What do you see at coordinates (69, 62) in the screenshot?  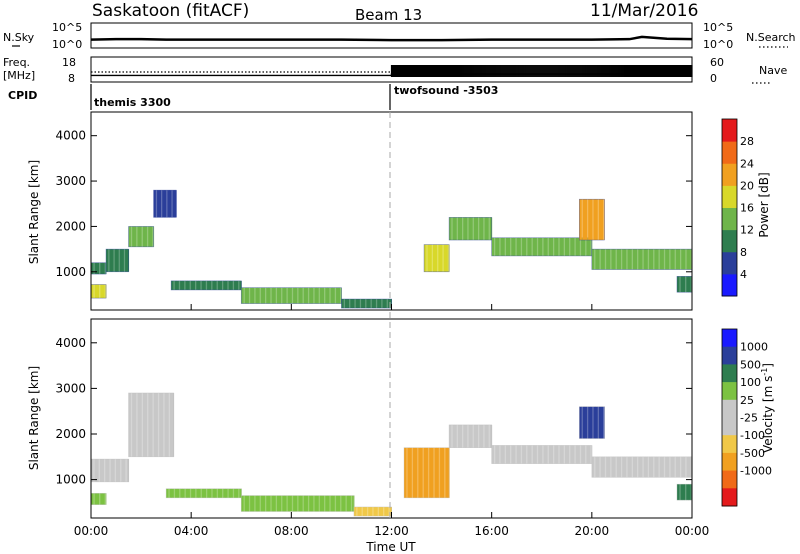 I see `freq-left-tick-top: 18` at bounding box center [69, 62].